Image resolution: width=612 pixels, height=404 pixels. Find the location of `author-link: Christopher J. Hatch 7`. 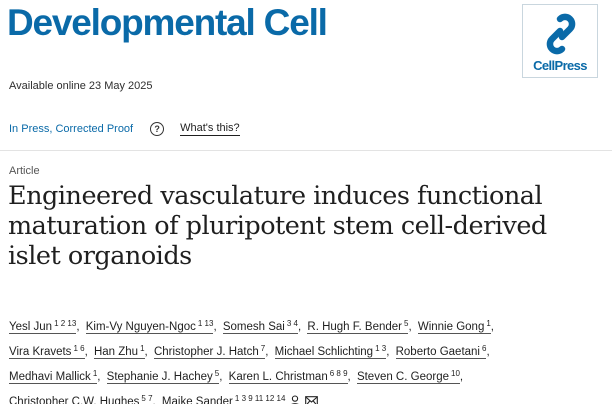

author-link: Christopher J. Hatch 7 is located at coordinates (209, 351).